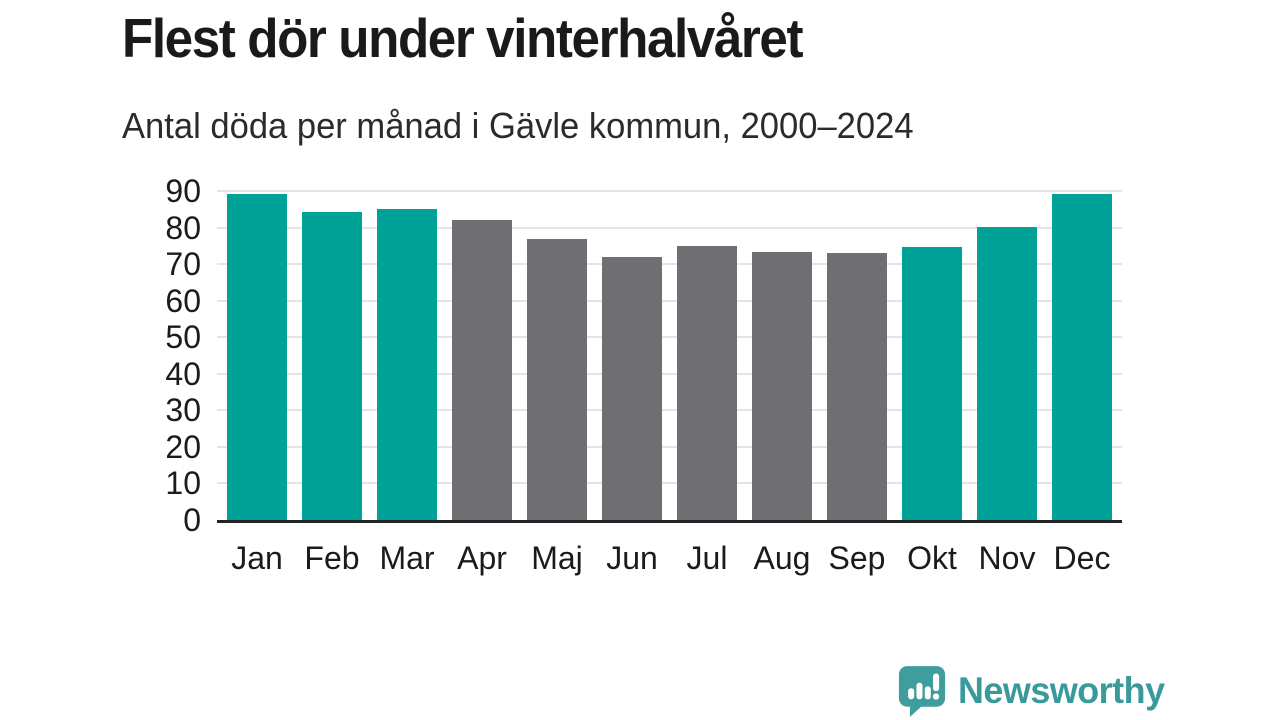 Image resolution: width=1280 pixels, height=720 pixels. Describe the element at coordinates (463, 38) in the screenshot. I see `chart-title: Flest dör under vinterhalvåret` at that location.